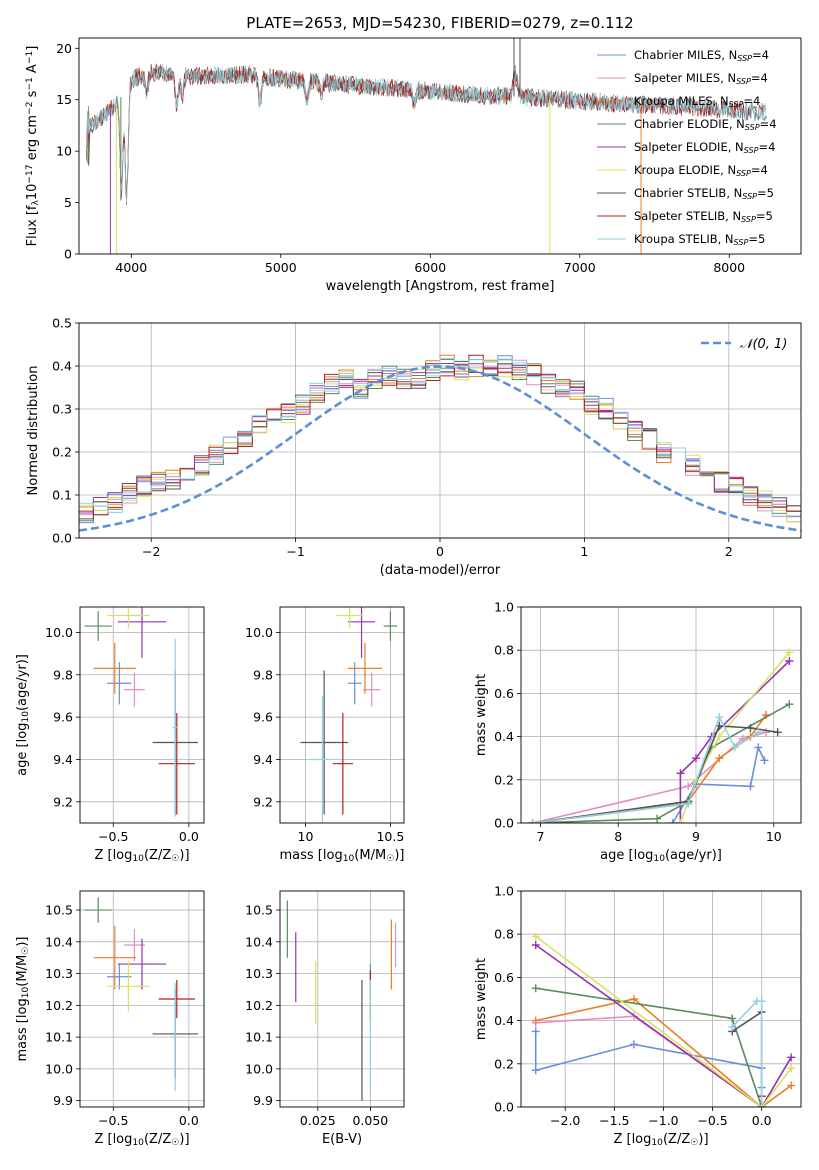 The width and height of the screenshot is (819, 1170). What do you see at coordinates (263, 674) in the screenshot?
I see `y-tick-label: 9.8` at bounding box center [263, 674].